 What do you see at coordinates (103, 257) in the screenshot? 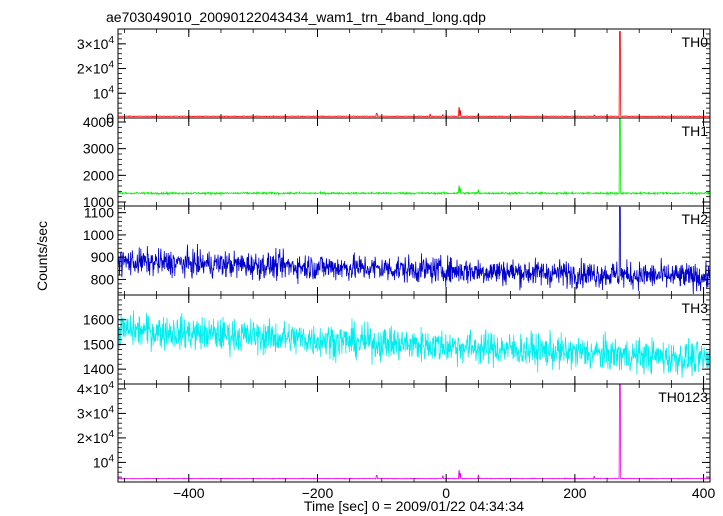
I see `y-tick-label: 900` at bounding box center [103, 257].